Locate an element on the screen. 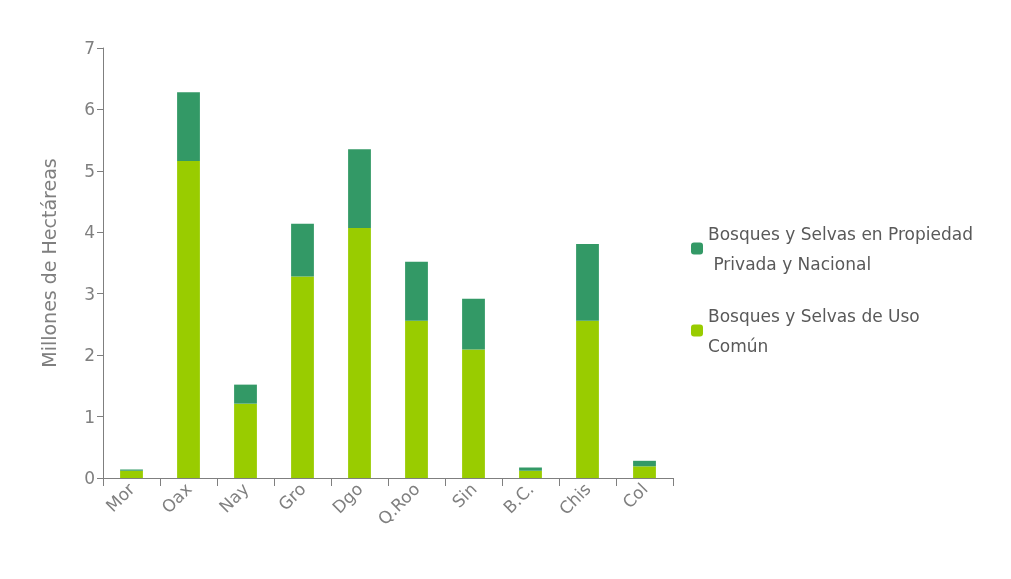 The width and height of the screenshot is (1011, 579). x-tick-label: Dgo is located at coordinates (347, 498).